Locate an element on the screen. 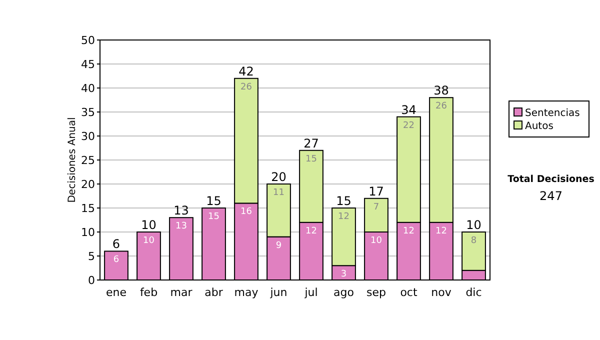 This screenshot has width=600, height=340. x-tick-label: feb is located at coordinates (149, 292).